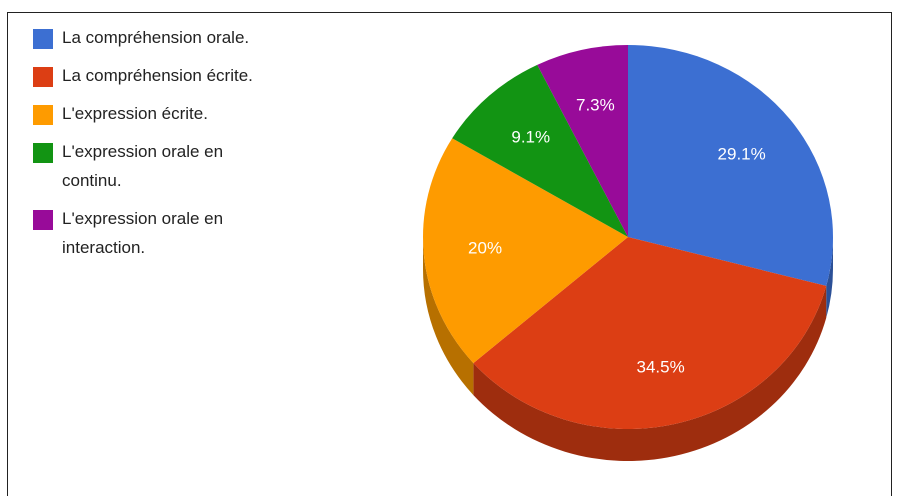  I want to click on legend-item: La compréhension écrite., so click(163, 77).